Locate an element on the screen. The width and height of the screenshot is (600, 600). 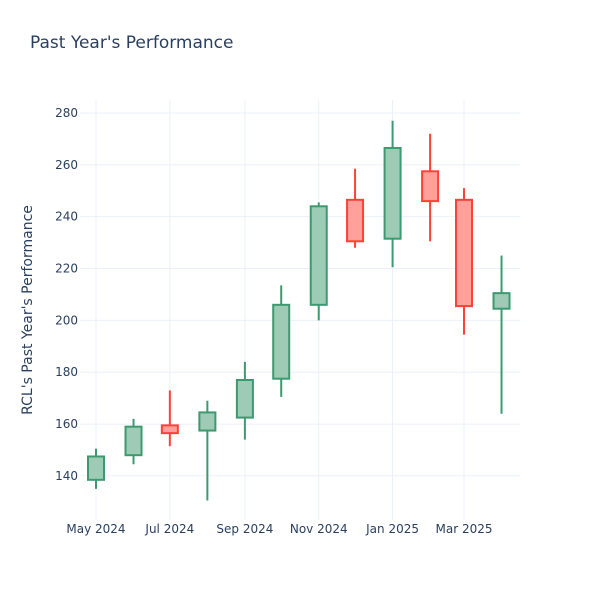
y-tick-label: 180 is located at coordinates (66, 372).